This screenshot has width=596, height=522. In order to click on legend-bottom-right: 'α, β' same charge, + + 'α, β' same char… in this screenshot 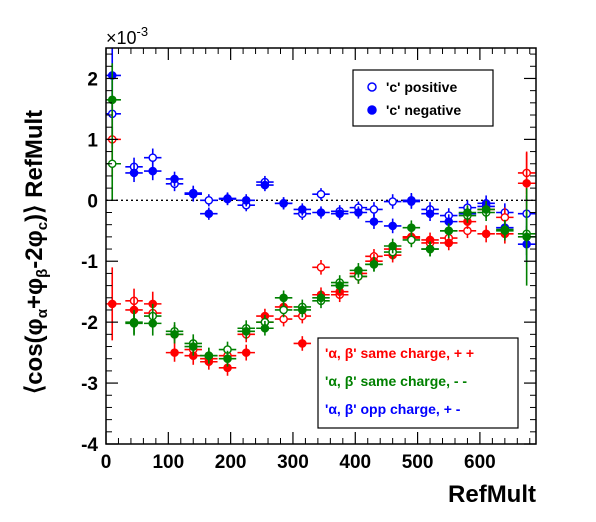, I will do `click(418, 383)`.